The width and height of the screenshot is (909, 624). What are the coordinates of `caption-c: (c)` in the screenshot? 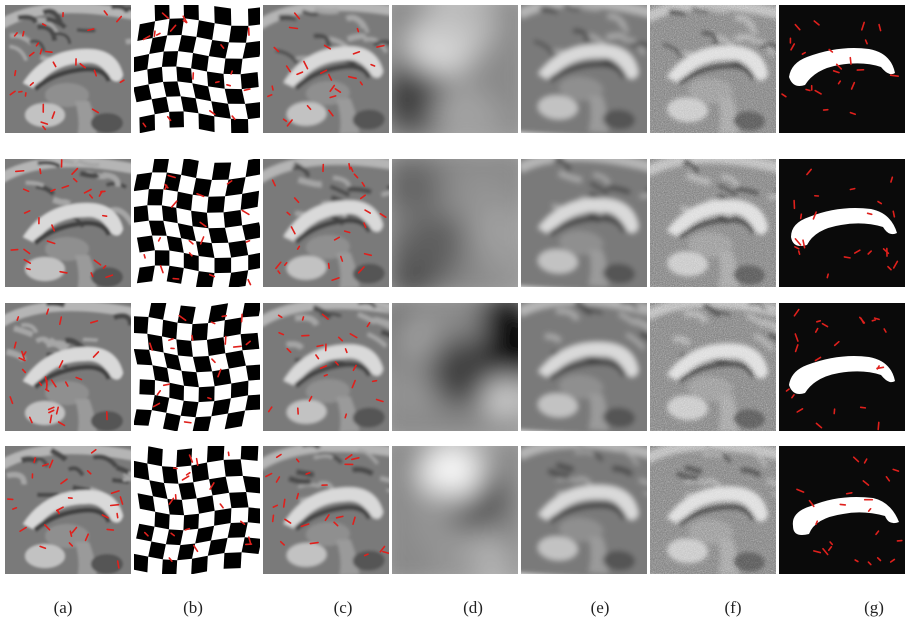 It's located at (343, 607).